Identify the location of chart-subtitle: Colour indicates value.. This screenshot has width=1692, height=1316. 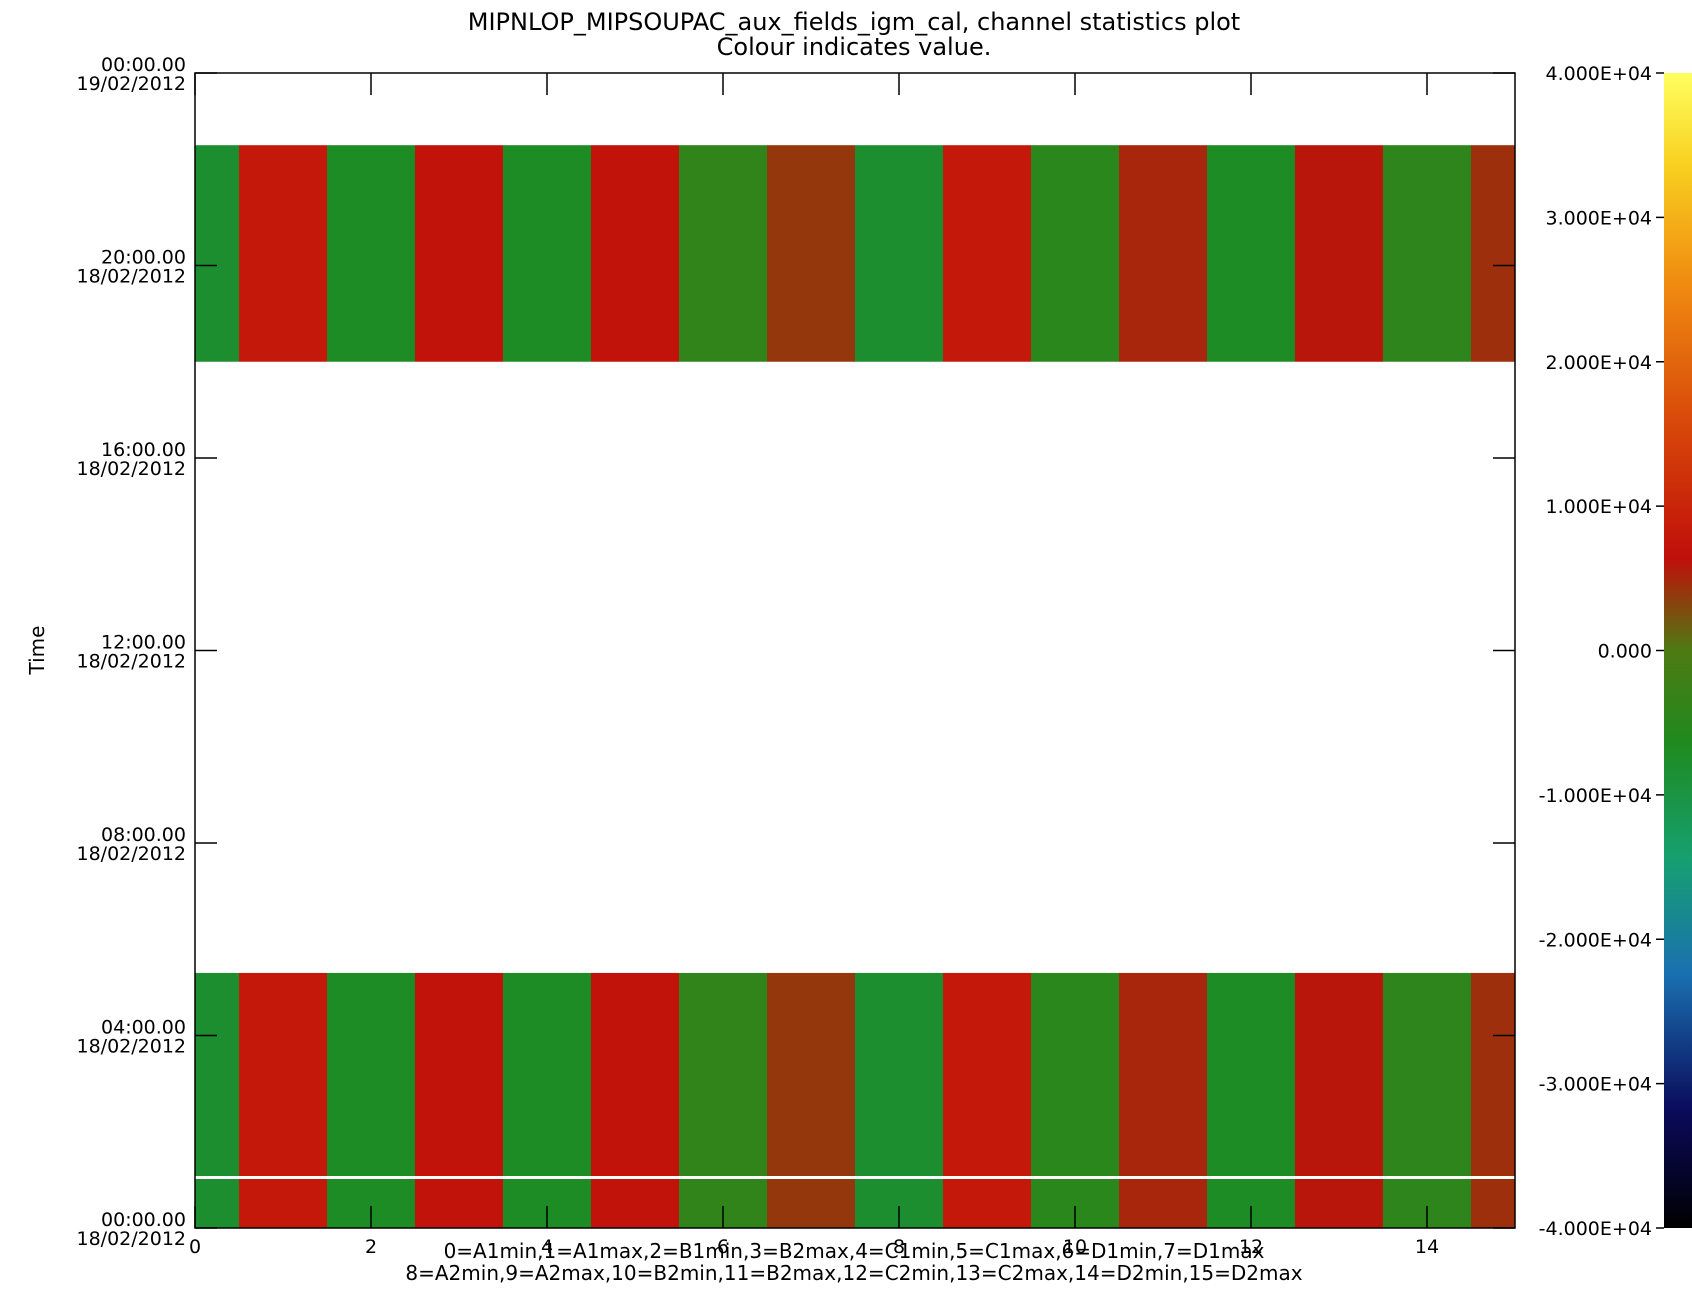
(854, 47).